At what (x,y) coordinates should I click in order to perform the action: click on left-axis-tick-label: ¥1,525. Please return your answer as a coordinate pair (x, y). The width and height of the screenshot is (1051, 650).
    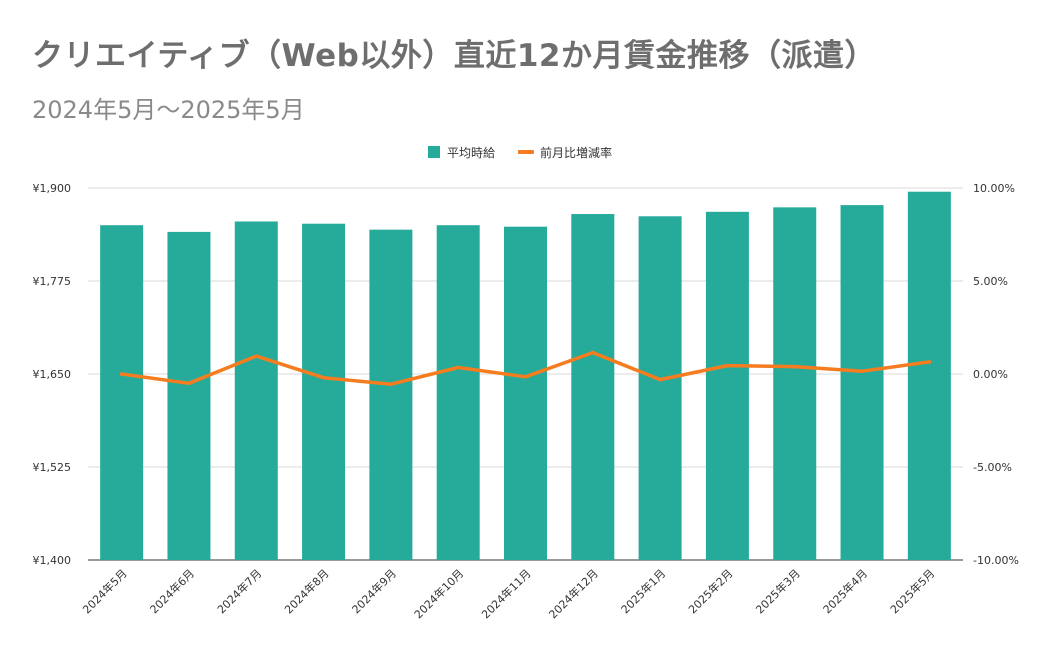
    Looking at the image, I should click on (52, 467).